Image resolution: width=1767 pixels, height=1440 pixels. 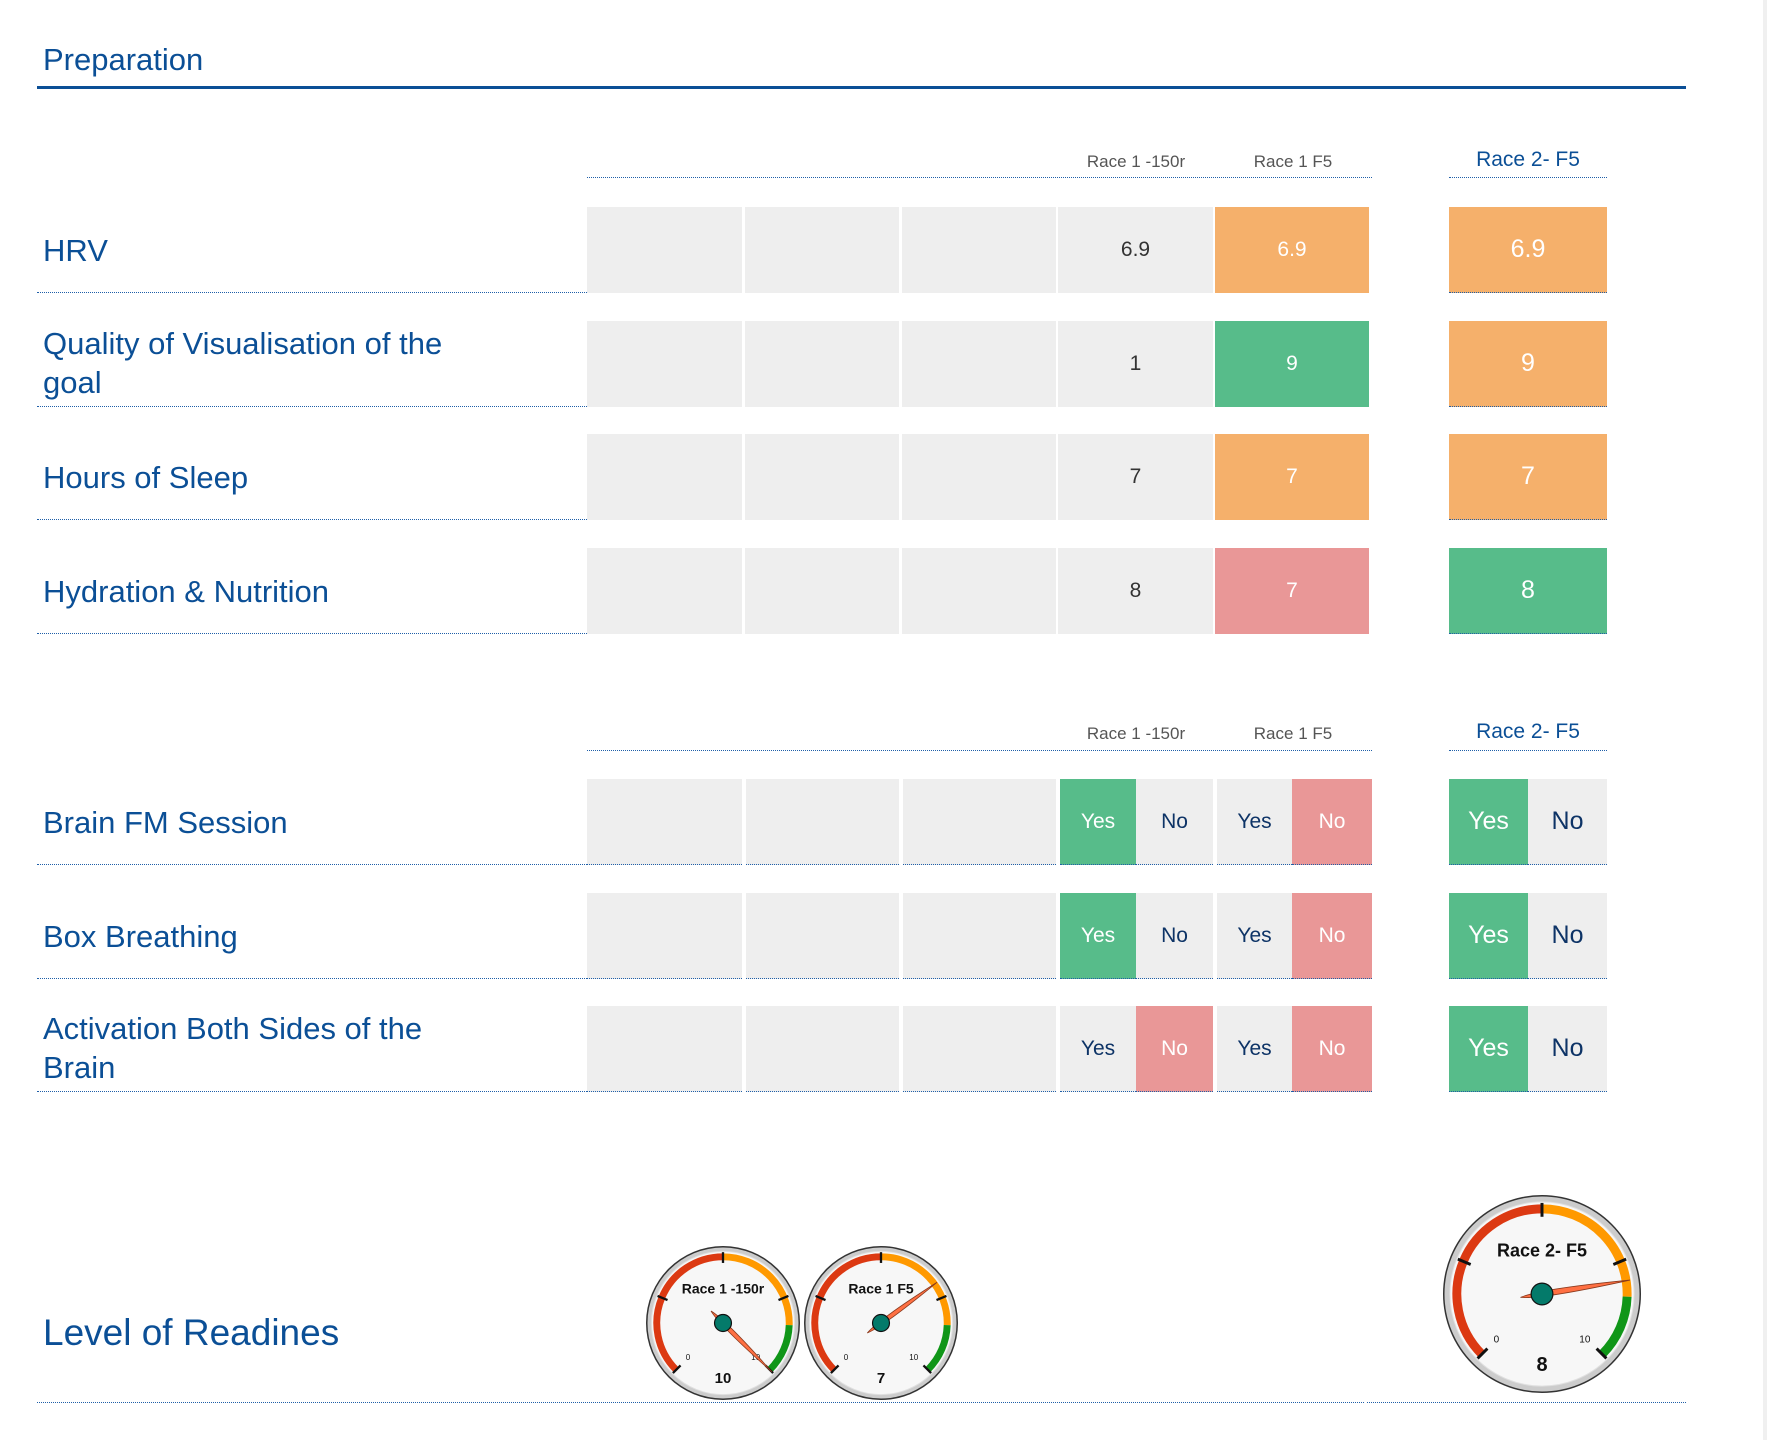 What do you see at coordinates (1765, 720) in the screenshot?
I see `scrollbar-track` at bounding box center [1765, 720].